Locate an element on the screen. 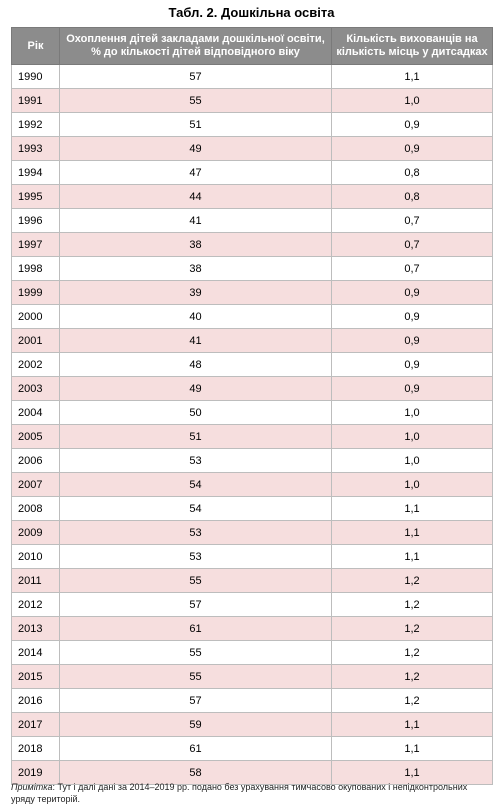 This screenshot has width=503, height=807. table-row: 2002 48 0,9 is located at coordinates (252, 364).